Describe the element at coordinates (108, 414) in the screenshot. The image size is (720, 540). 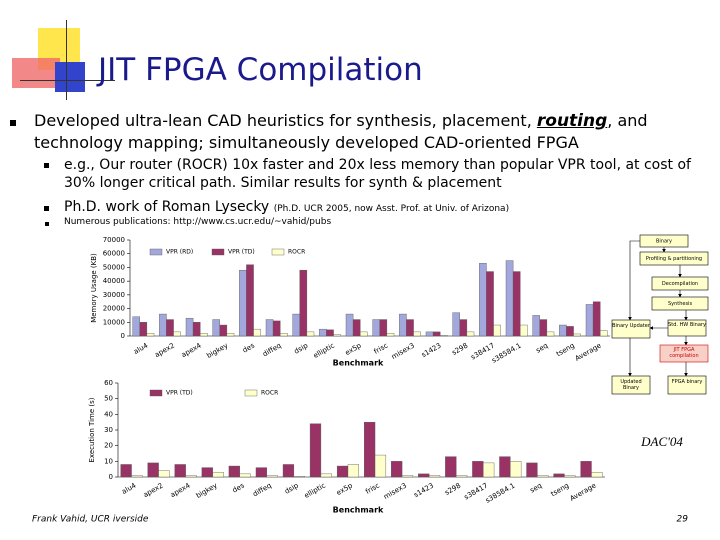
I see `y-tick-label: 40` at that location.